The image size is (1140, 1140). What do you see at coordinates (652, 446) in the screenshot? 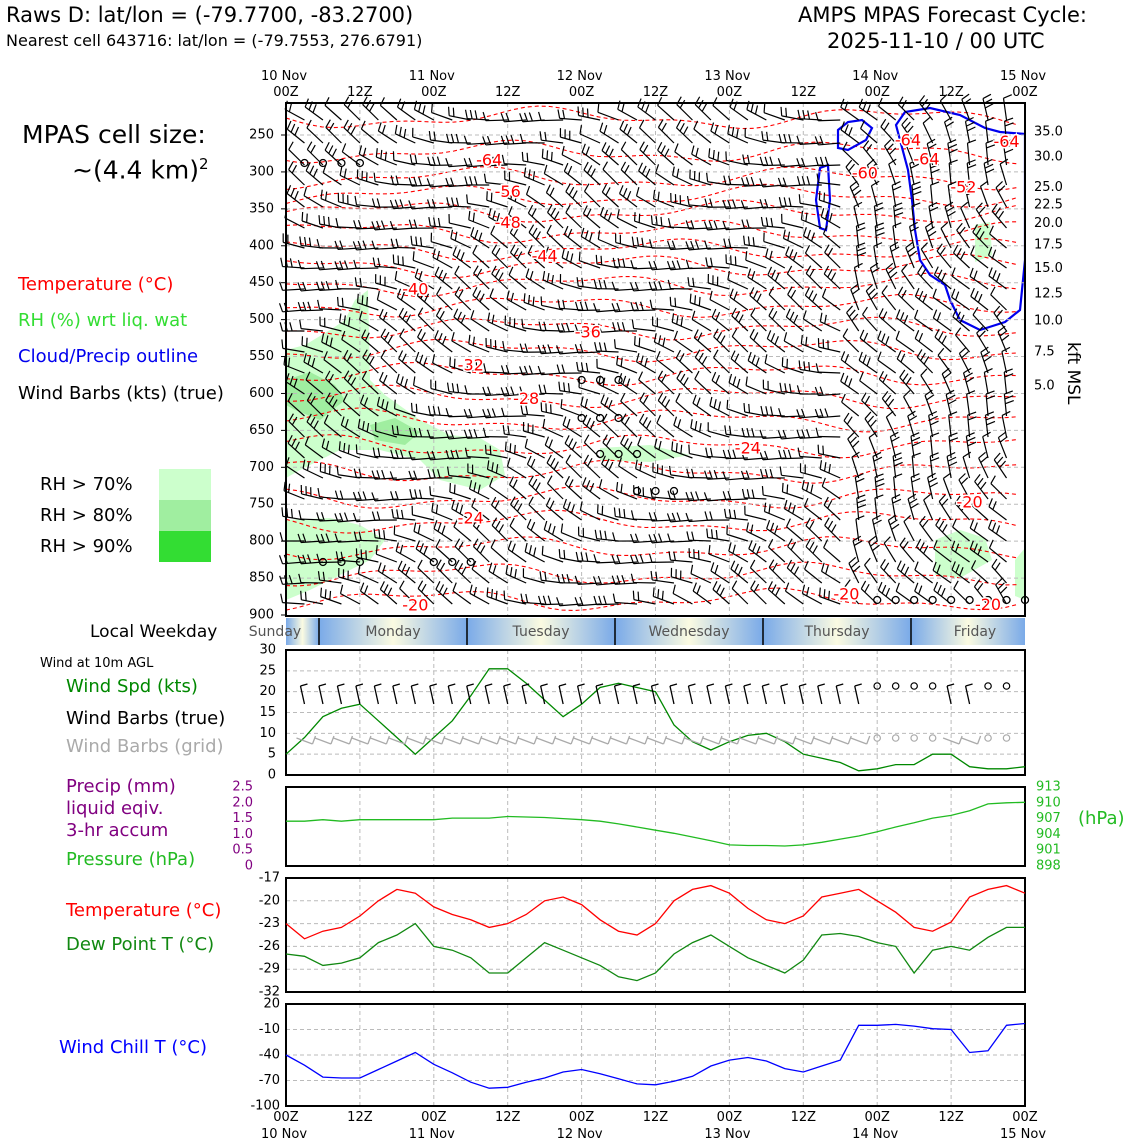
I see `temperature-contour` at bounding box center [652, 446].